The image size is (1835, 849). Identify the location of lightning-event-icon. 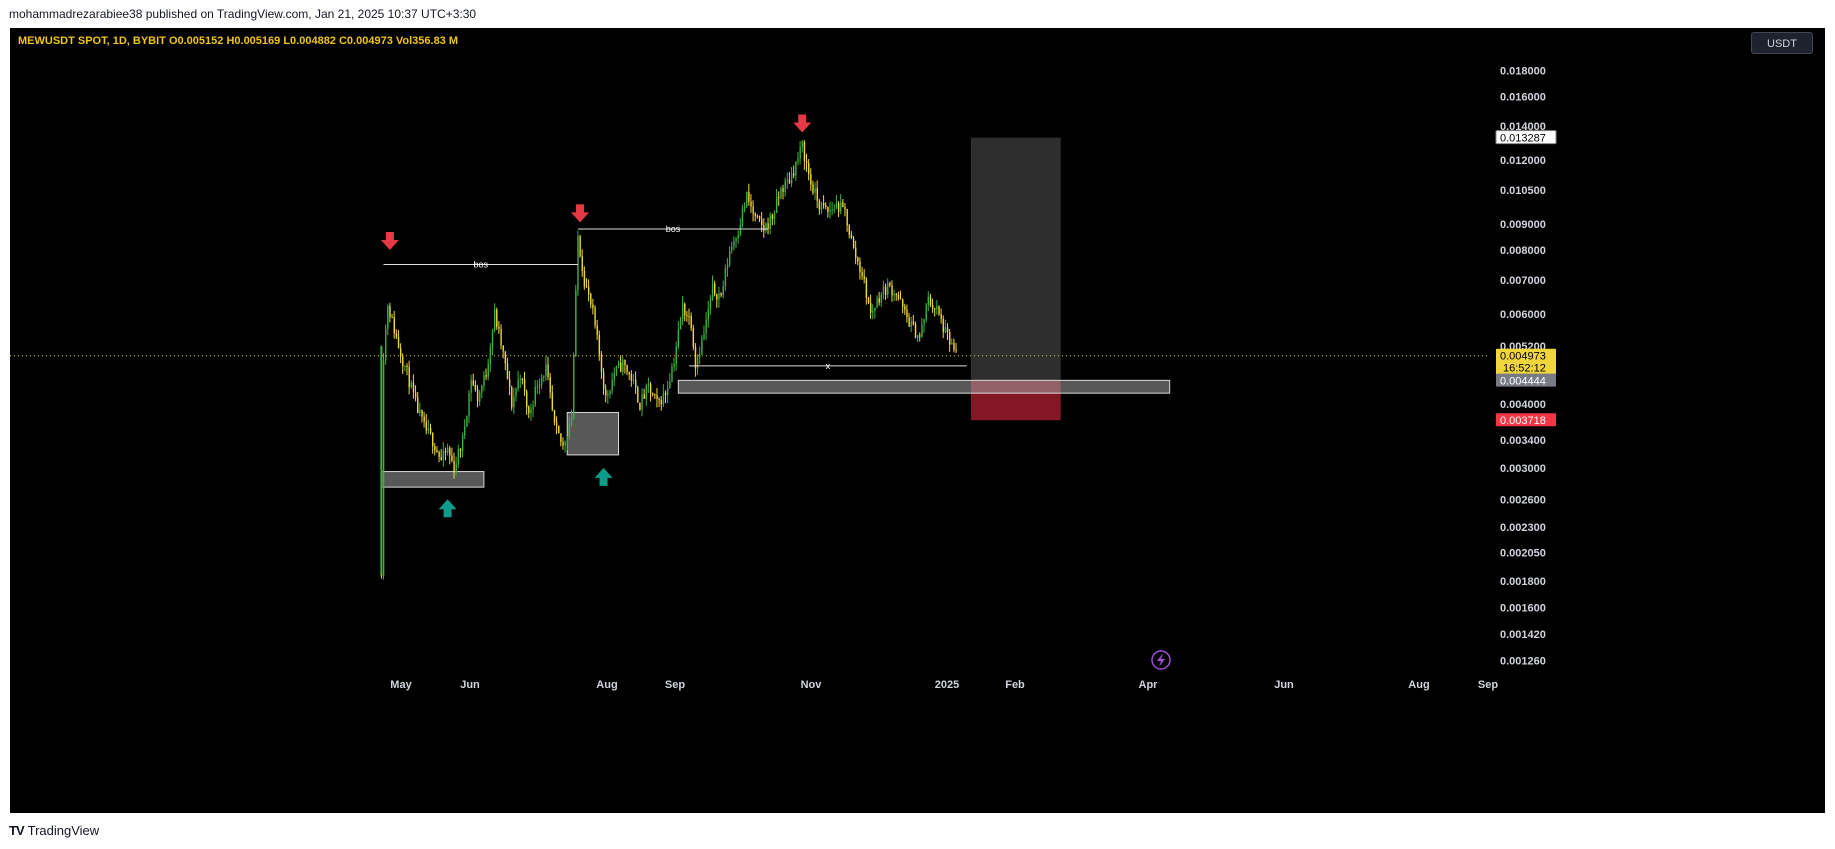
(1161, 660).